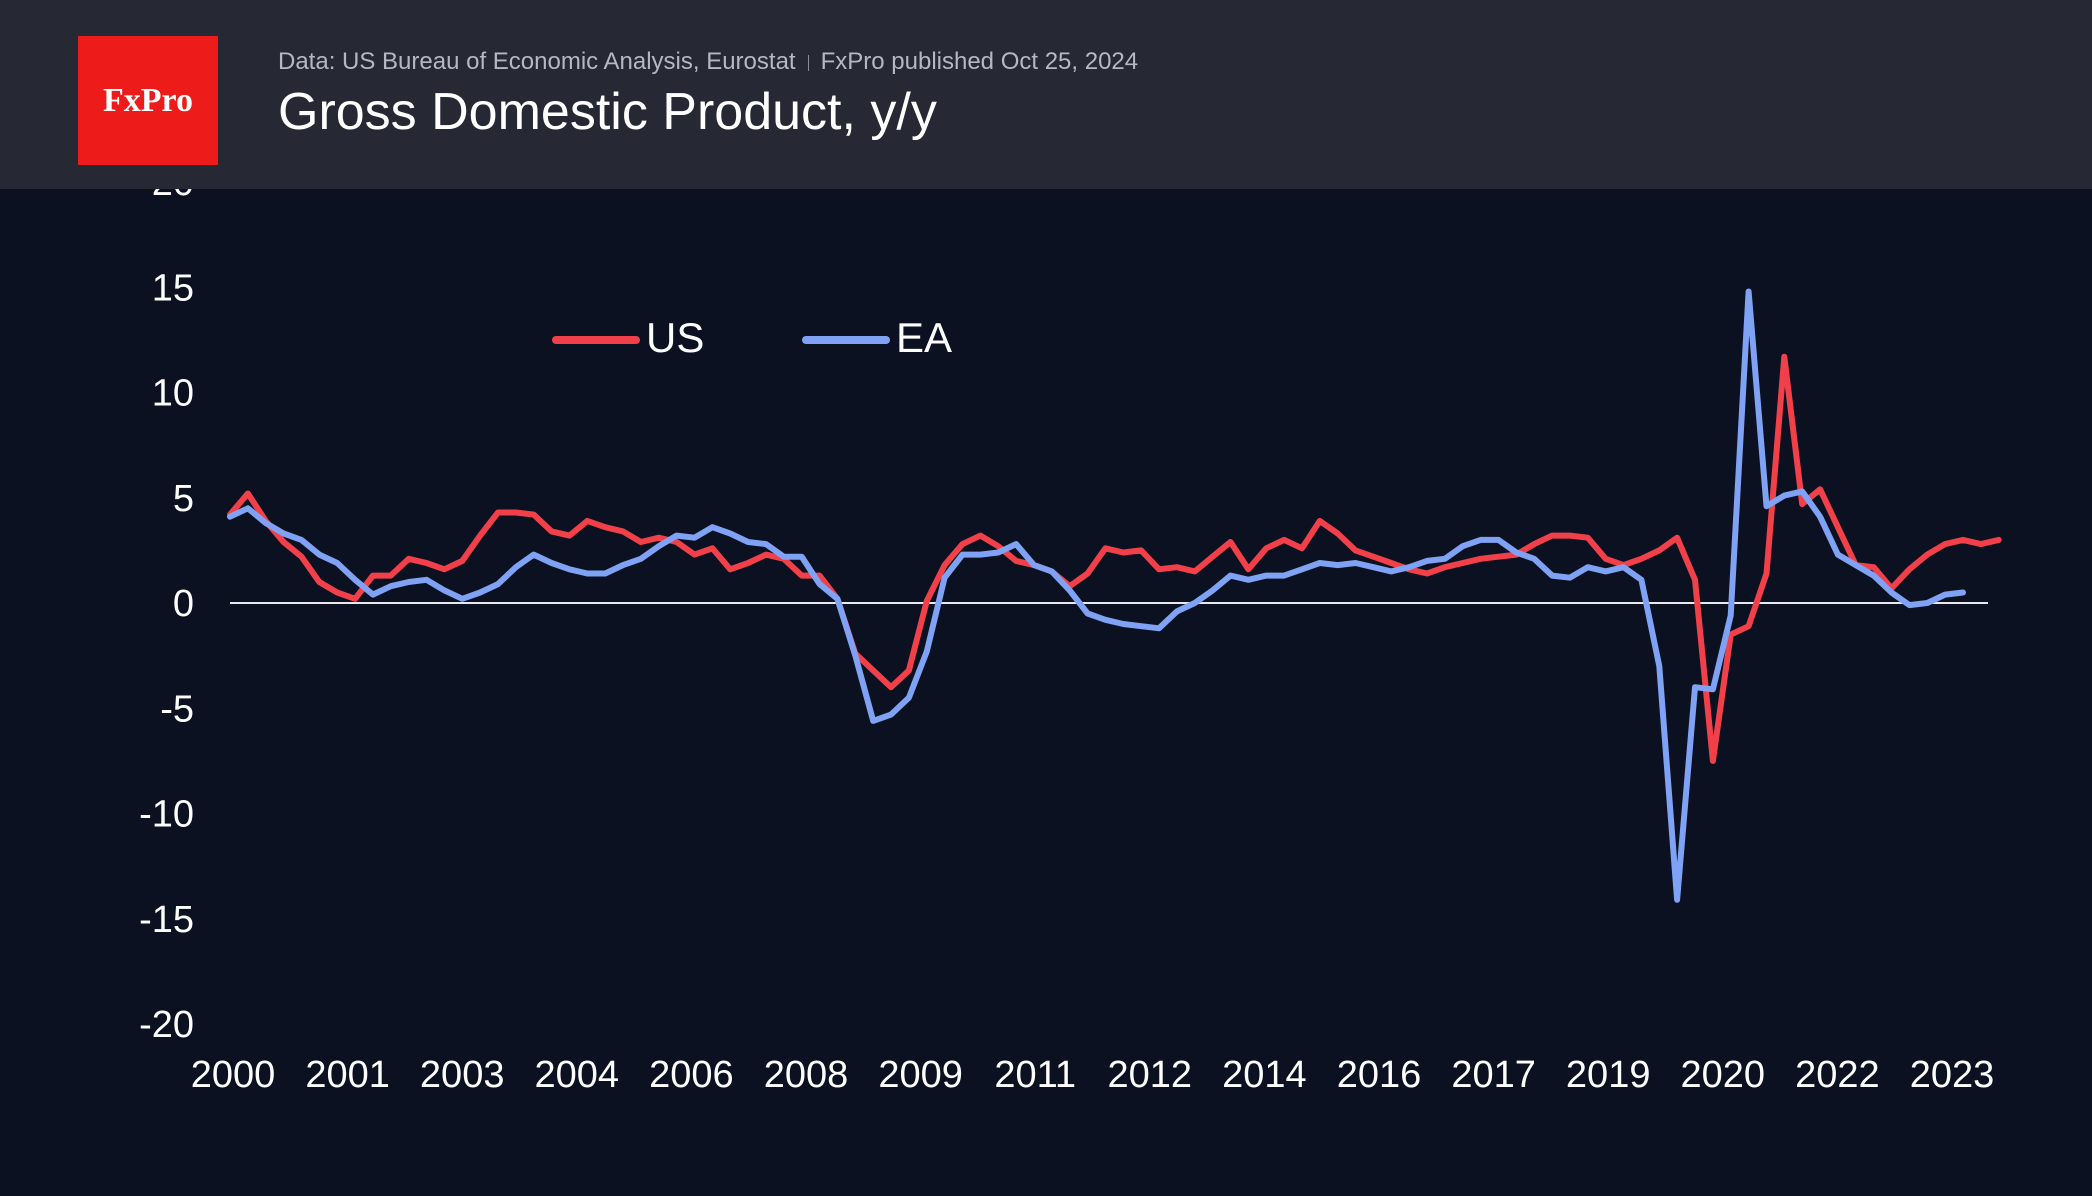 The height and width of the screenshot is (1196, 2092). What do you see at coordinates (166, 815) in the screenshot?
I see `y-tick-label: -10` at bounding box center [166, 815].